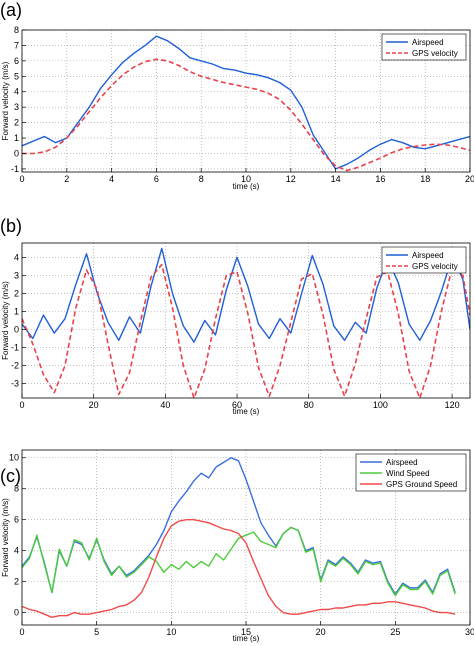 Image resolution: width=474 pixels, height=646 pixels. Describe the element at coordinates (336, 179) in the screenshot. I see `x-tick-label: 14` at that location.